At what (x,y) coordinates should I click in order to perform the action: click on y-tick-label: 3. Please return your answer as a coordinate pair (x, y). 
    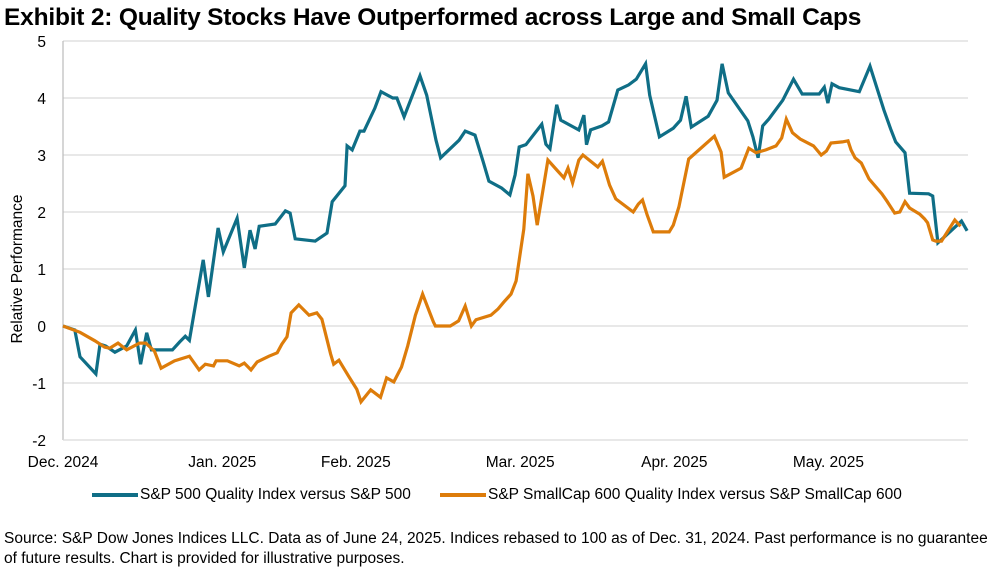
    Looking at the image, I should click on (41, 156).